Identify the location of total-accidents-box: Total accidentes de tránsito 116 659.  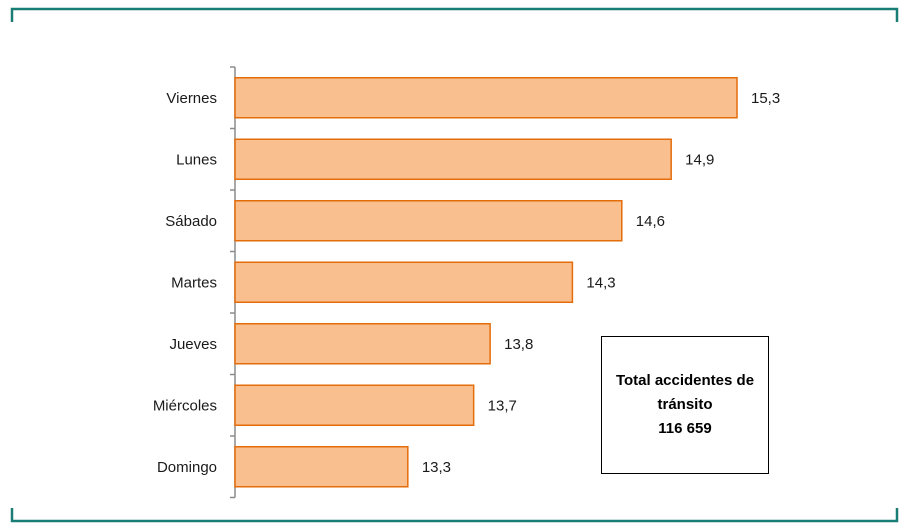
(685, 405).